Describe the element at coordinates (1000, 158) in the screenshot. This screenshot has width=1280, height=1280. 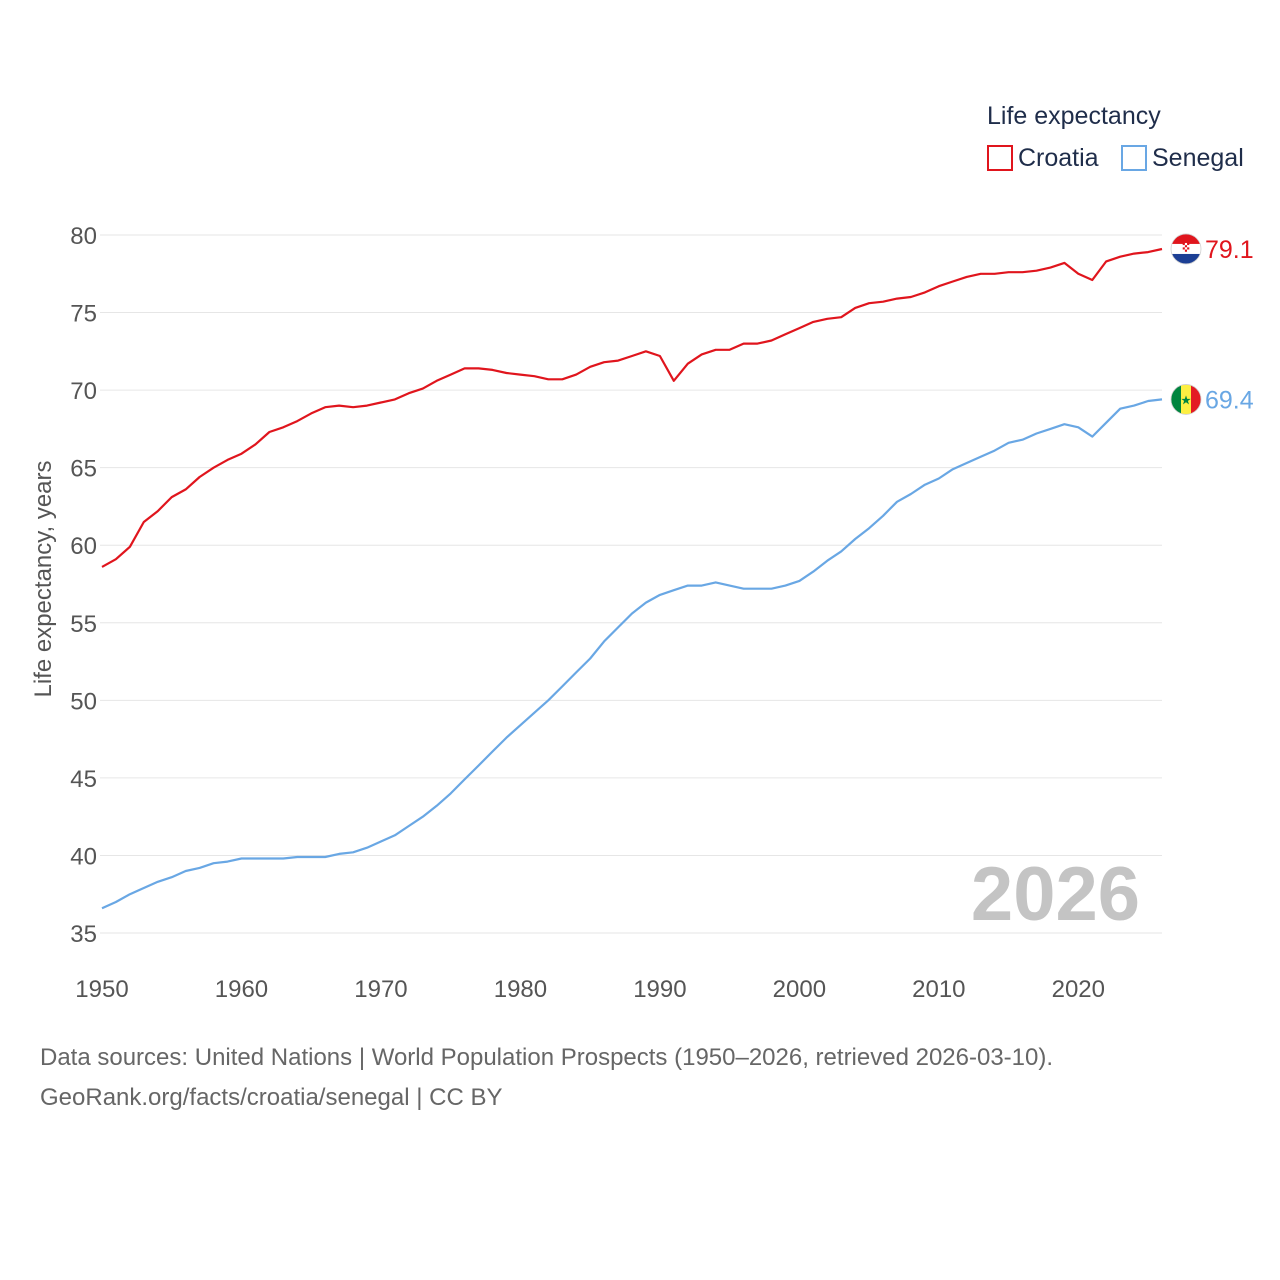
I see `legend-swatch-croatia` at that location.